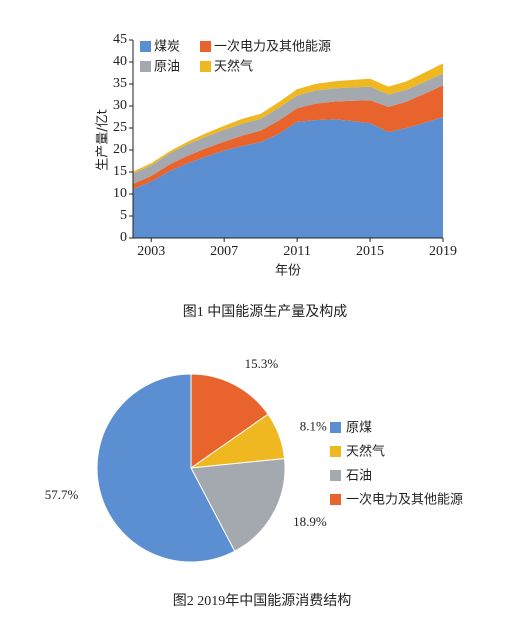  I want to click on y-tick-label: 0, so click(123, 237).